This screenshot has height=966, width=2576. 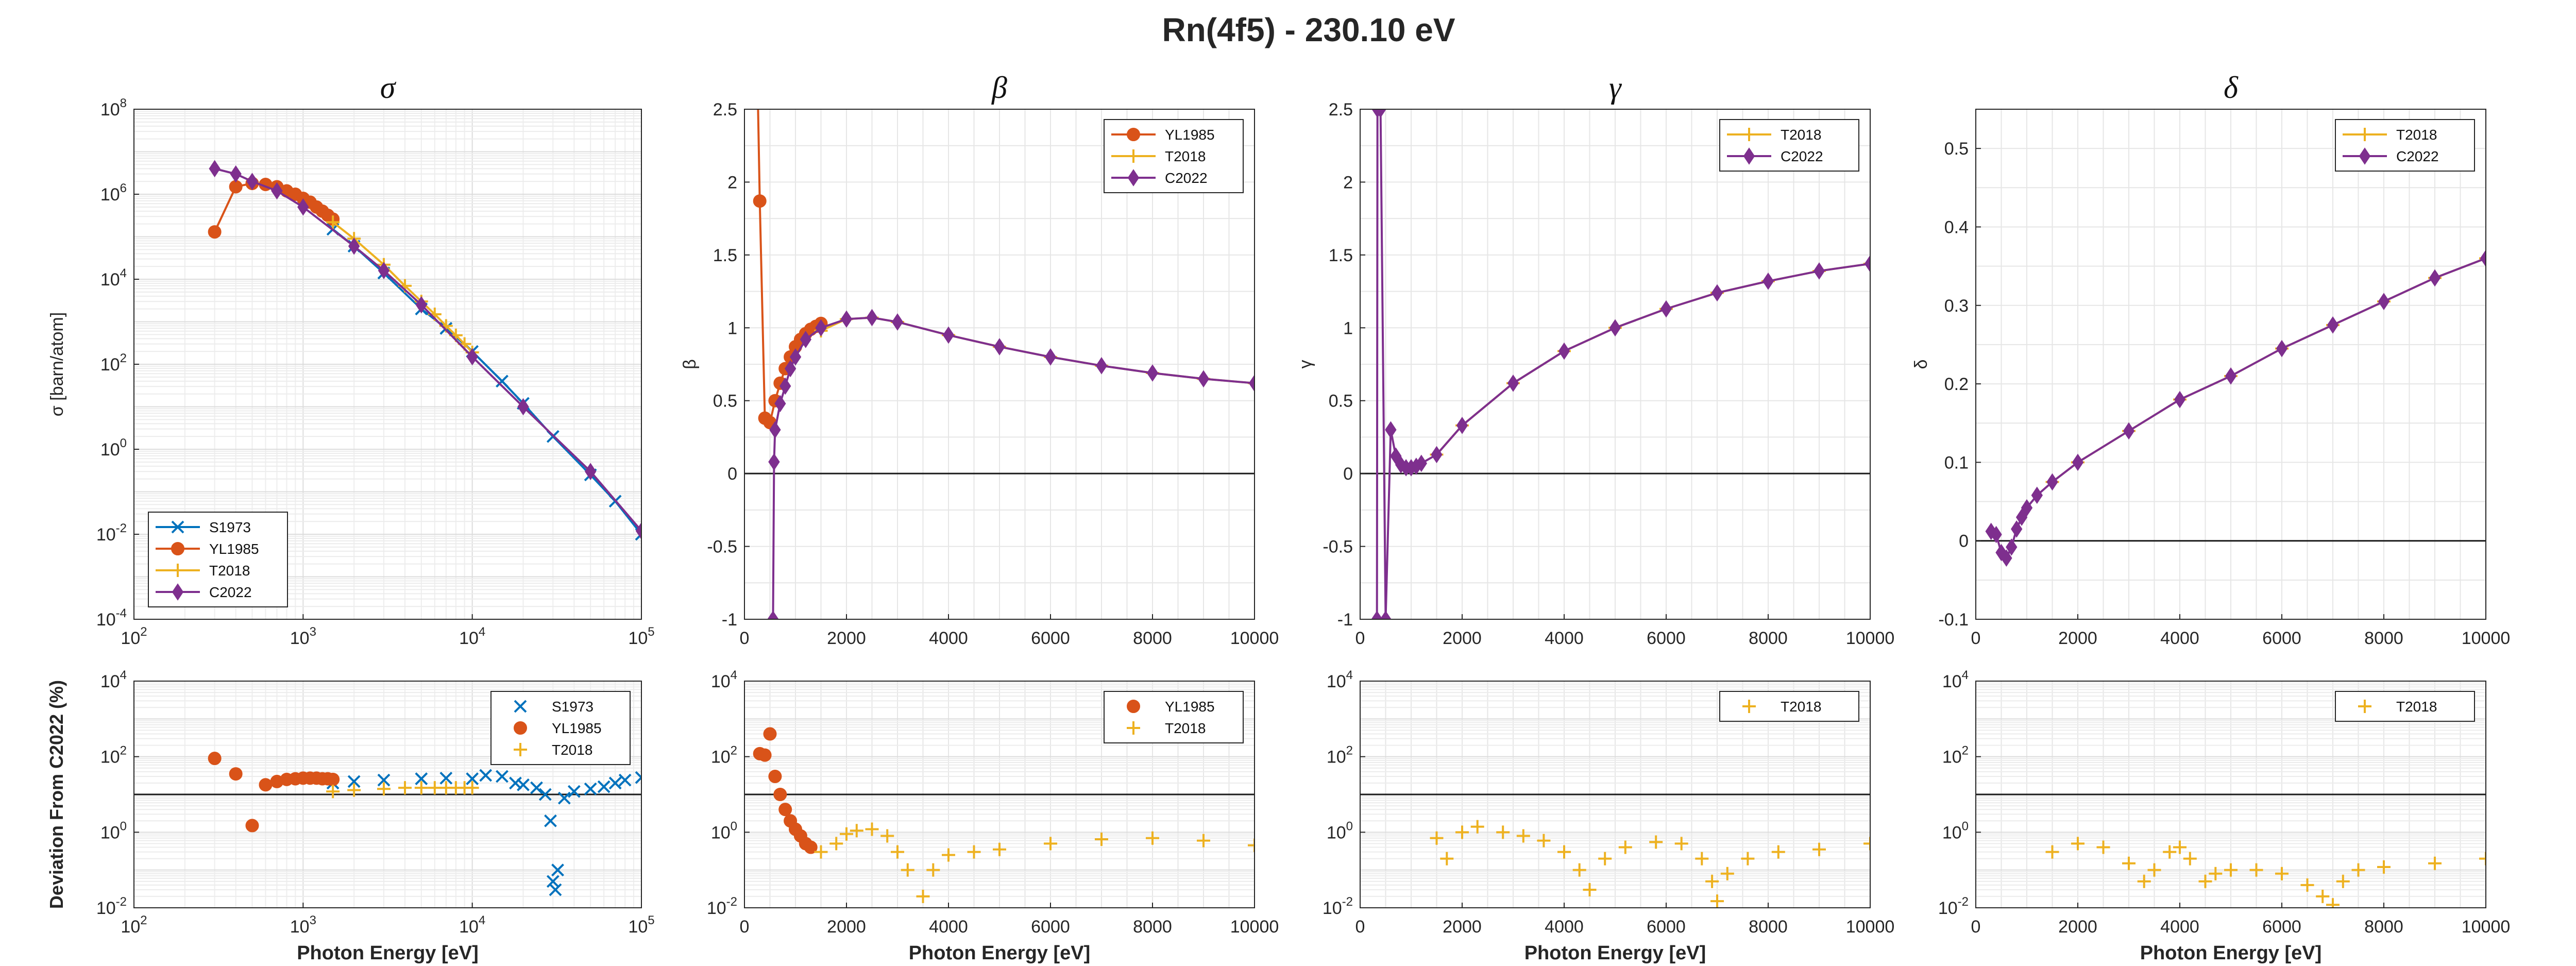 What do you see at coordinates (1956, 306) in the screenshot?
I see `y-tick-label: 0.3` at bounding box center [1956, 306].